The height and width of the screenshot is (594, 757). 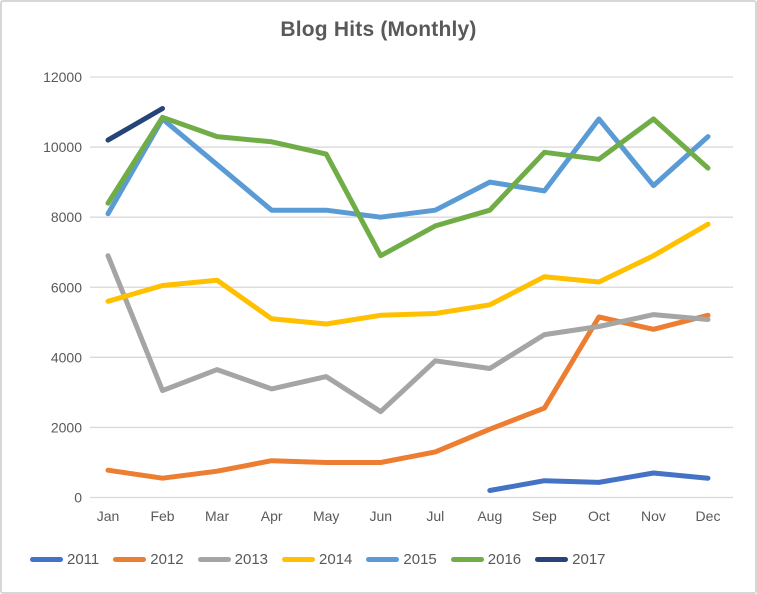 What do you see at coordinates (408, 168) in the screenshot?
I see `series-line-2015` at bounding box center [408, 168].